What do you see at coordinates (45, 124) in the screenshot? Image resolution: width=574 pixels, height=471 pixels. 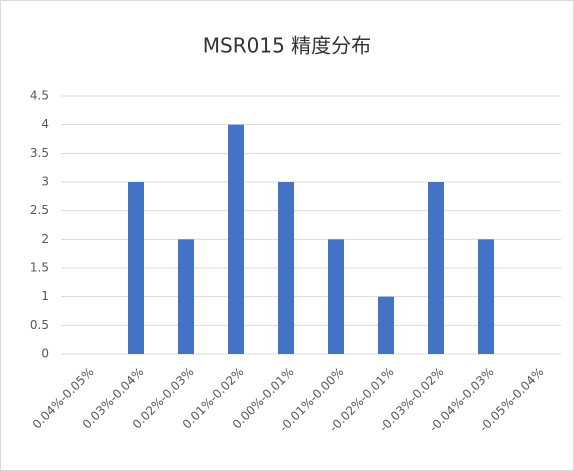 I see `y-tick-label: 4` at bounding box center [45, 124].